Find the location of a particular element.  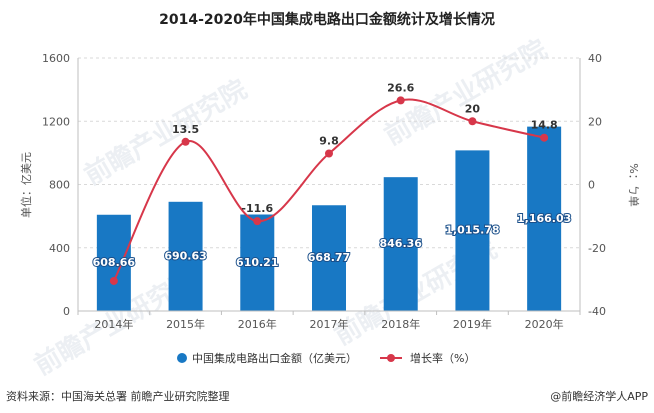

y-tick-right-label: 20 is located at coordinates (595, 121).